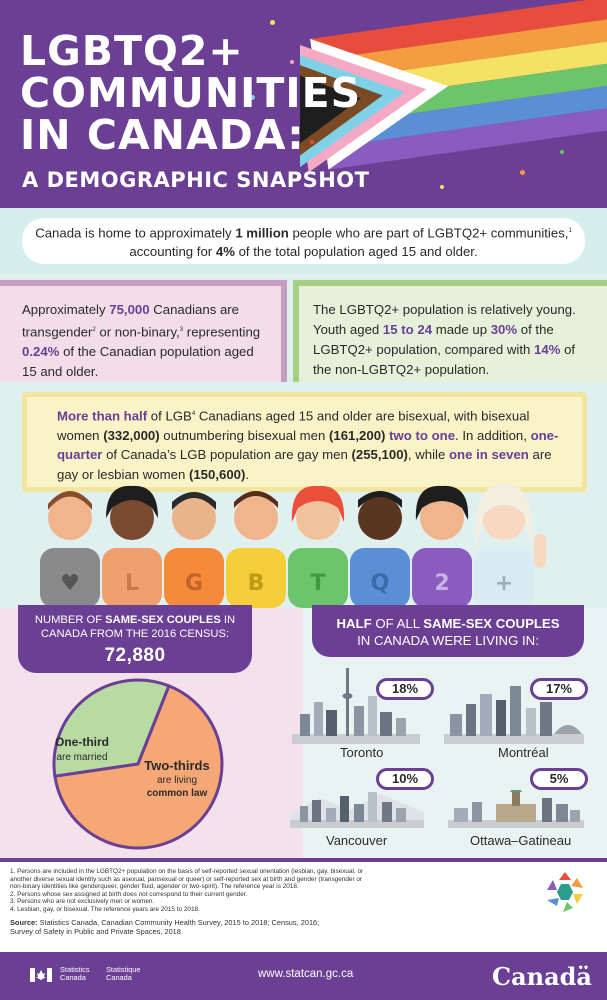  Describe the element at coordinates (453, 90) in the screenshot. I see `progress-pride-flag-image` at that location.